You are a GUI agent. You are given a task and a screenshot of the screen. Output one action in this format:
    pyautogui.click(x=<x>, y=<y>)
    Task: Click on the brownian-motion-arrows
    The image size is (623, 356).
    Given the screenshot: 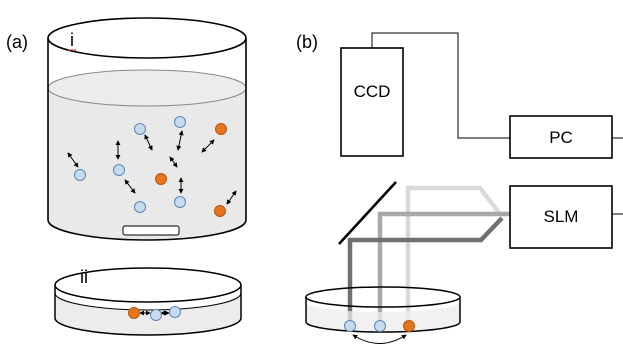 What is the action you would take?
    pyautogui.click(x=152, y=167)
    